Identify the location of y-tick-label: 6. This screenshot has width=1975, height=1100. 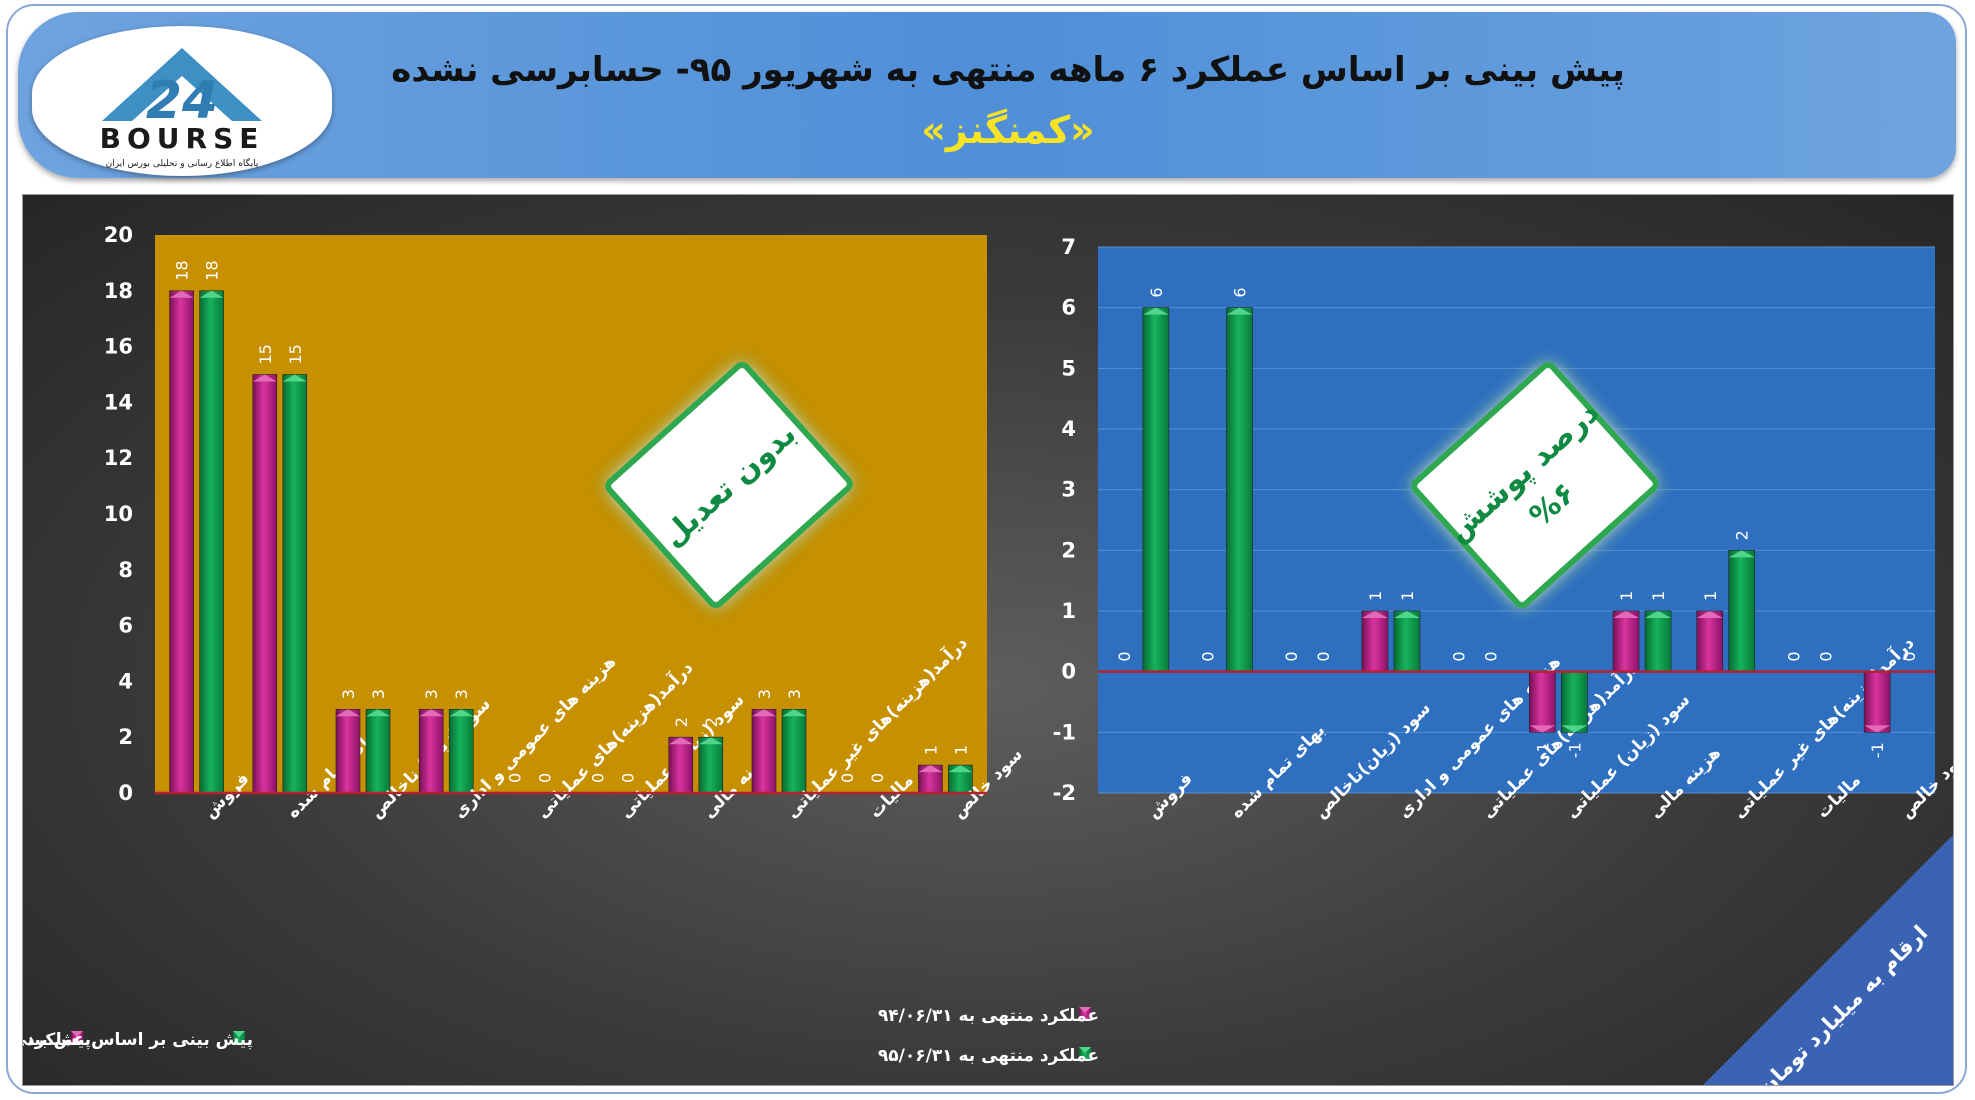
(1068, 308).